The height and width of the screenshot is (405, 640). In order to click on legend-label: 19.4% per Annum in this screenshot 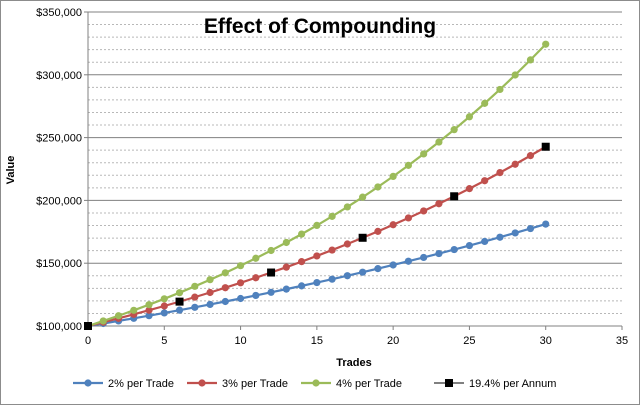, I will do `click(512, 384)`.